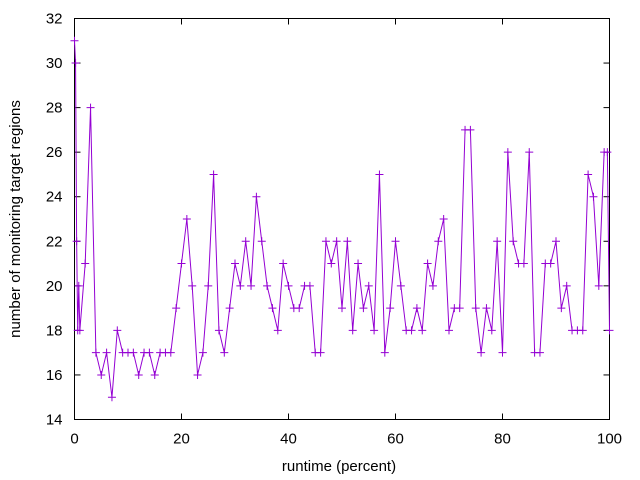  What do you see at coordinates (54, 330) in the screenshot?
I see `y-tick-label: 18` at bounding box center [54, 330].